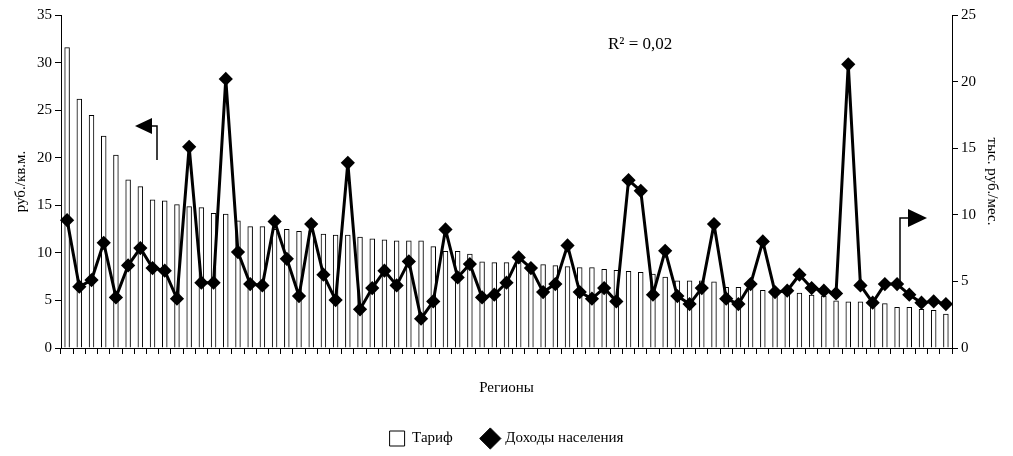 The image size is (1013, 456). What do you see at coordinates (993, 181) in the screenshot?
I see `y2-axis-title: тыс. руб./мес.` at bounding box center [993, 181].